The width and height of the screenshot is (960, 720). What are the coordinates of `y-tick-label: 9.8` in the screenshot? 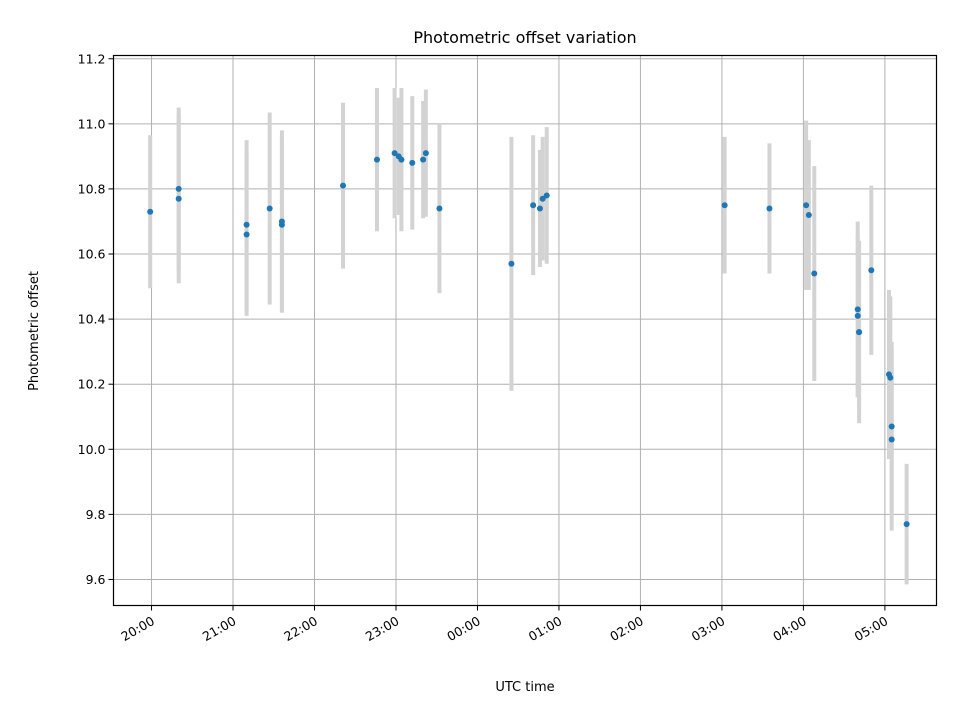 It's located at (96, 514).